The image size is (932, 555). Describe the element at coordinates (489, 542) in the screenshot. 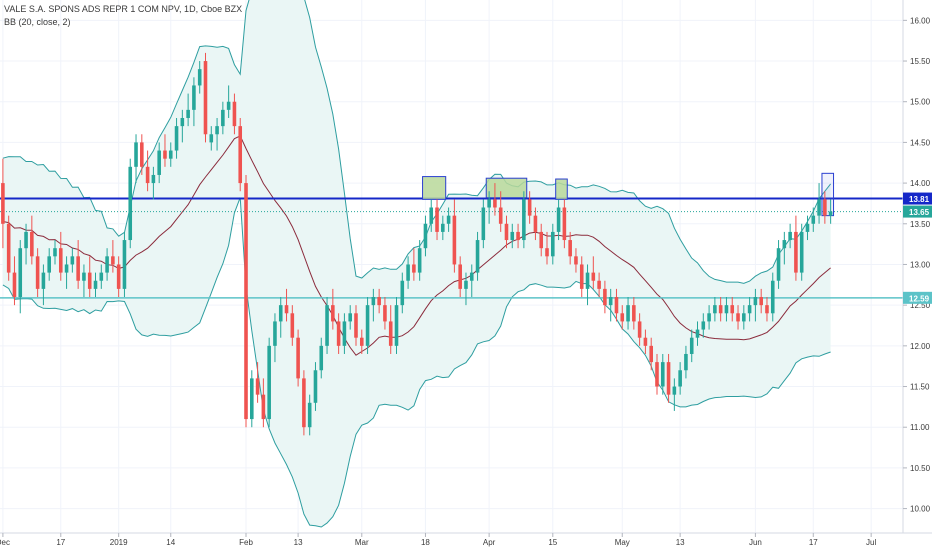

I see `time-tick-label: Apr` at that location.